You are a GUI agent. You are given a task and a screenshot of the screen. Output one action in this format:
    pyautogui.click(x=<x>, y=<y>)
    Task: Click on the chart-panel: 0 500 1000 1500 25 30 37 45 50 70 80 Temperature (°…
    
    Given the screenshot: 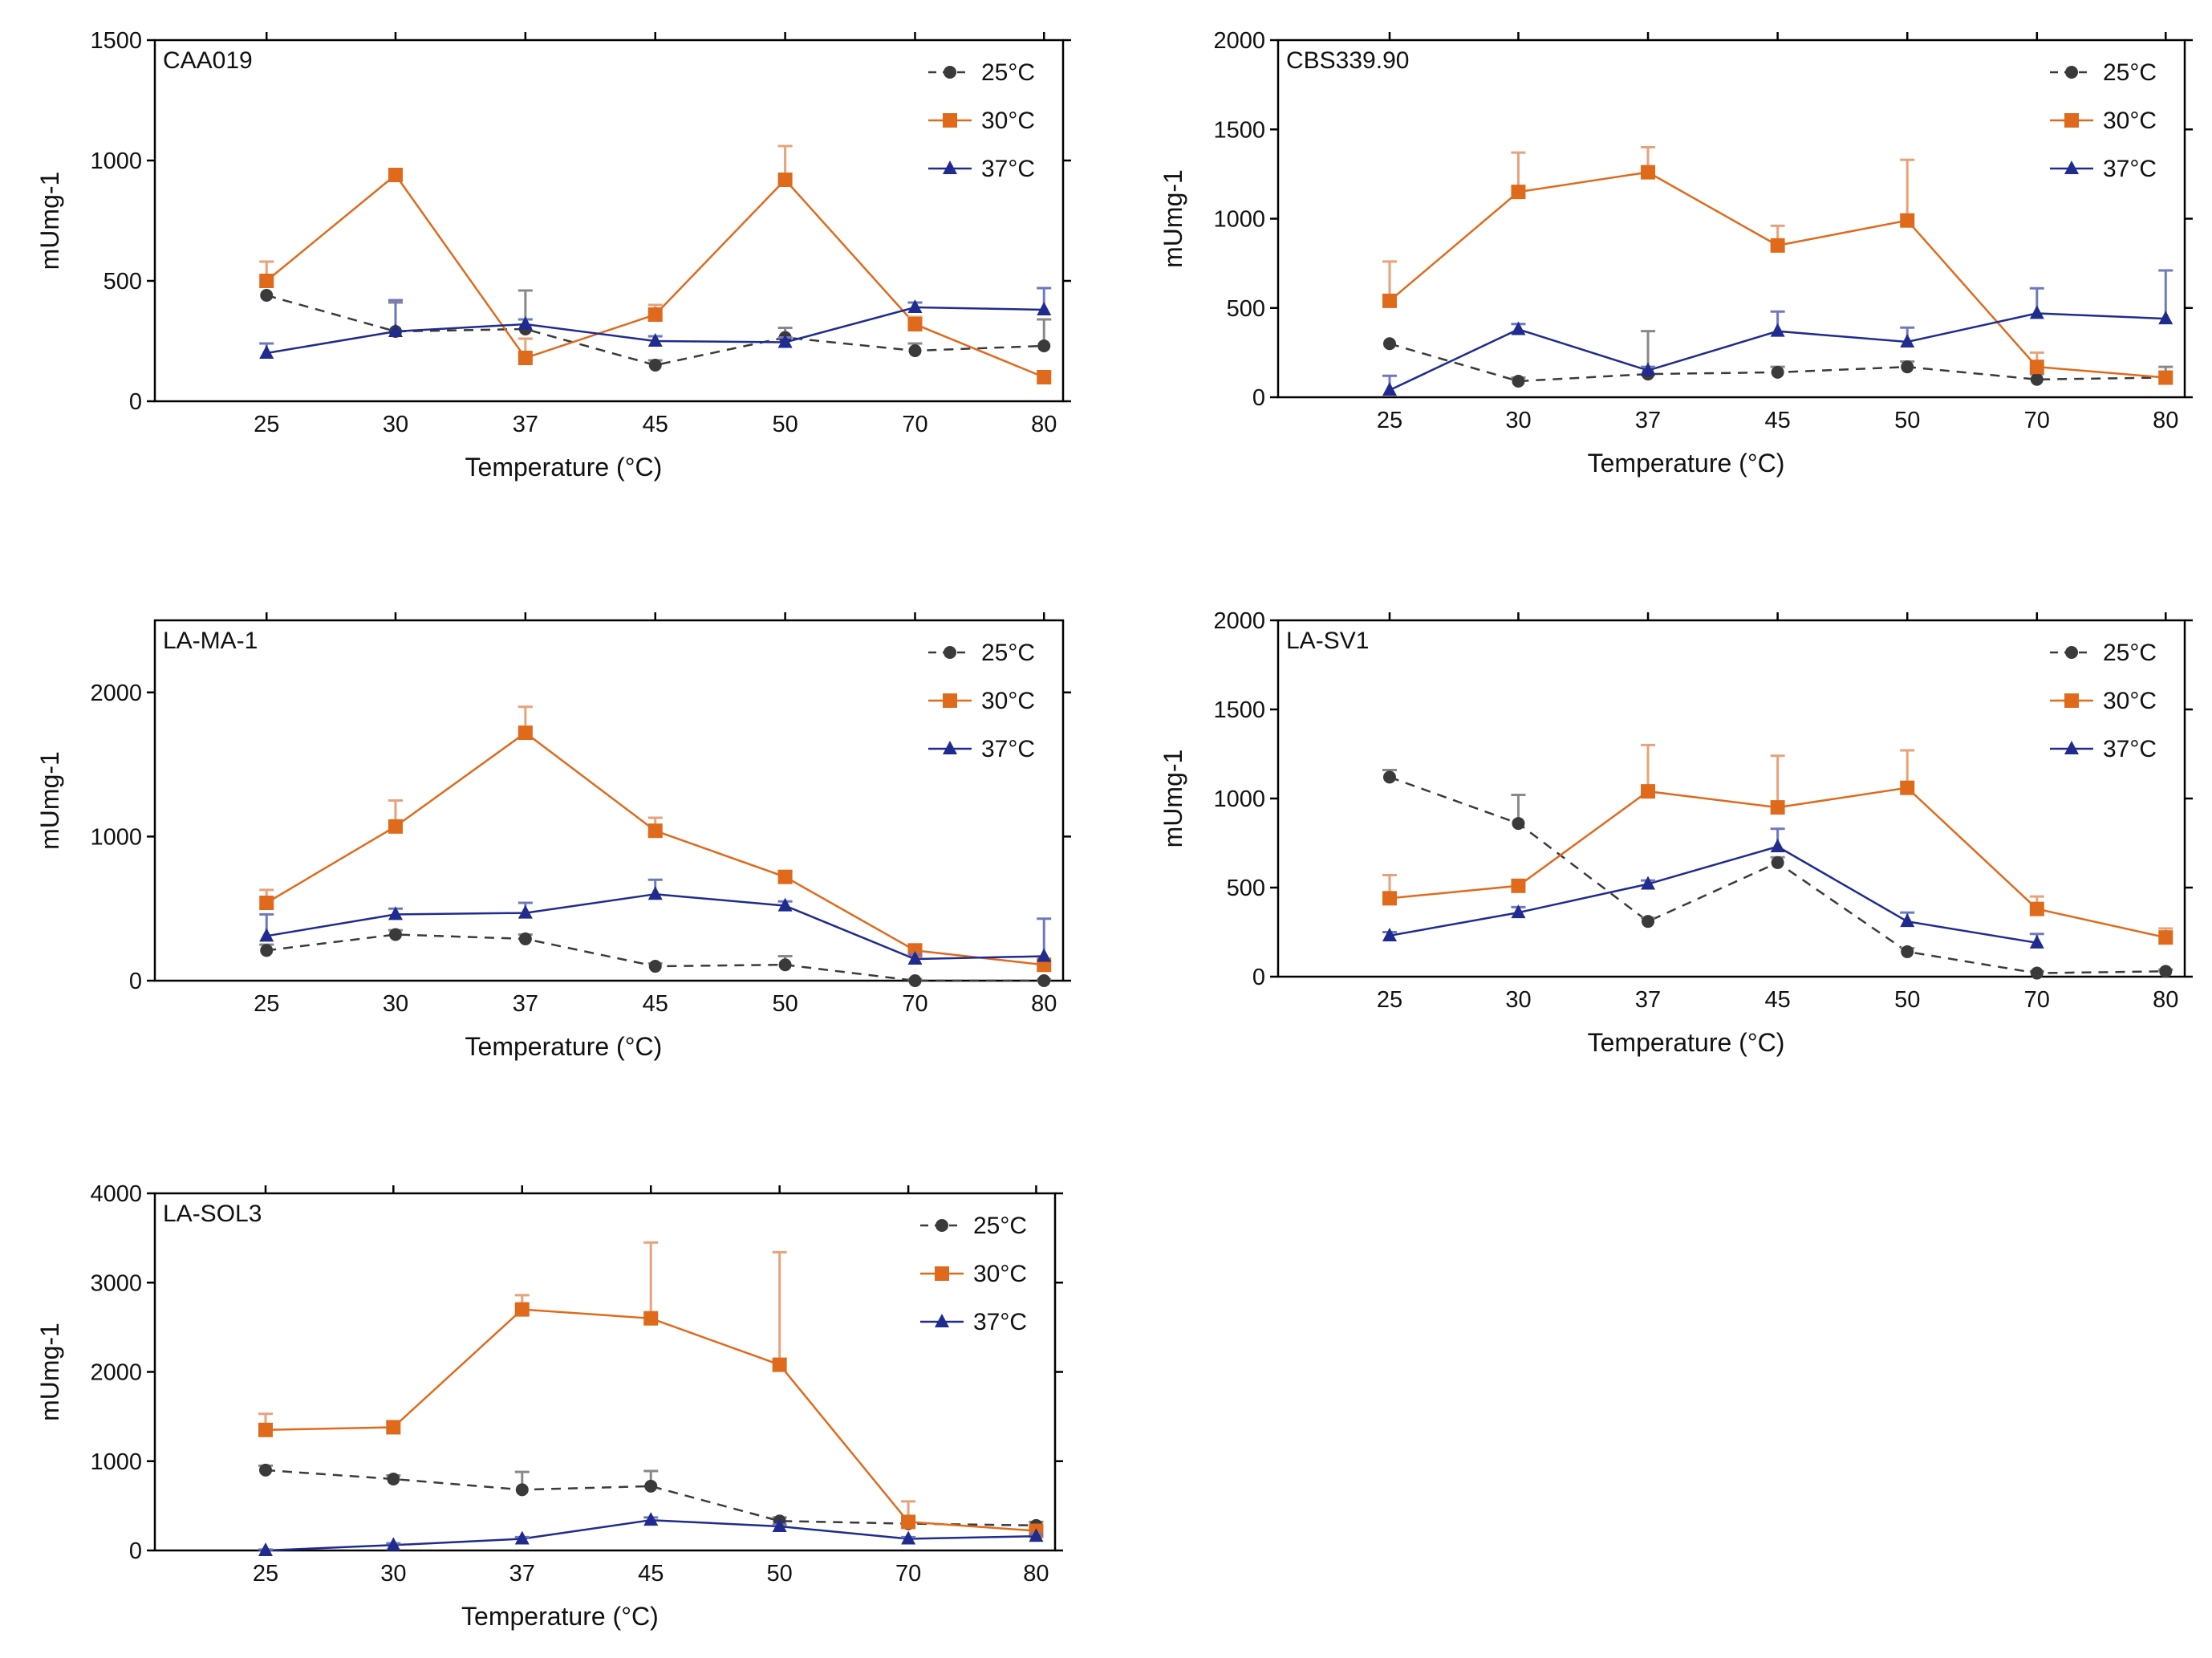 What is the action you would take?
    pyautogui.click(x=553, y=255)
    